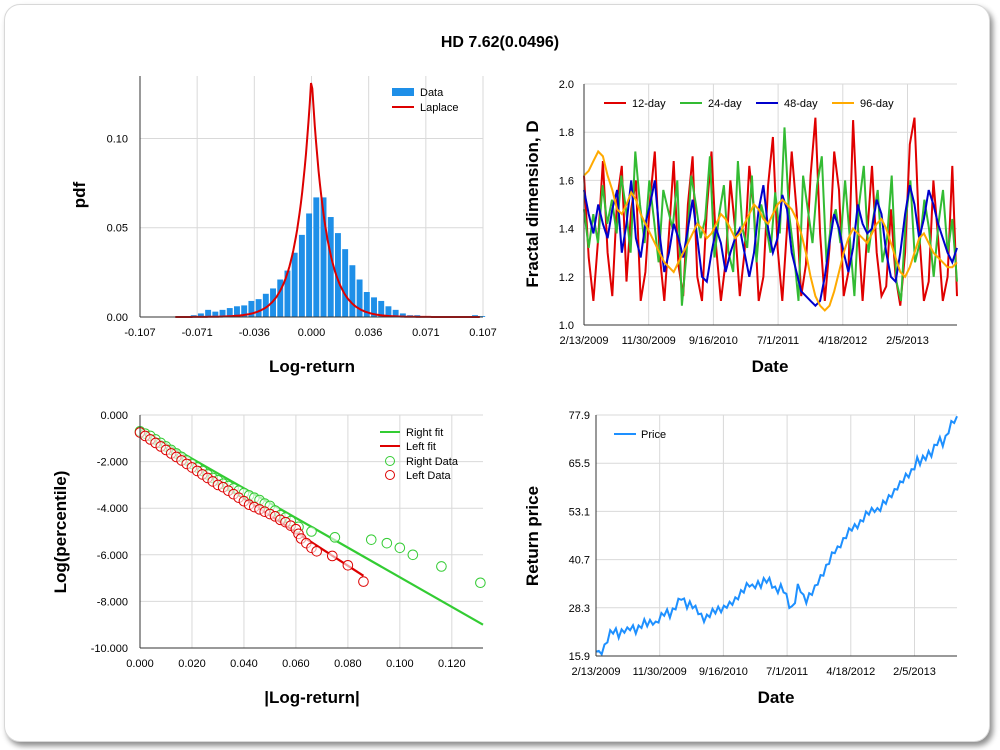 Image resolution: width=1000 pixels, height=750 pixels. I want to click on price-xlabel: Date, so click(776, 697).